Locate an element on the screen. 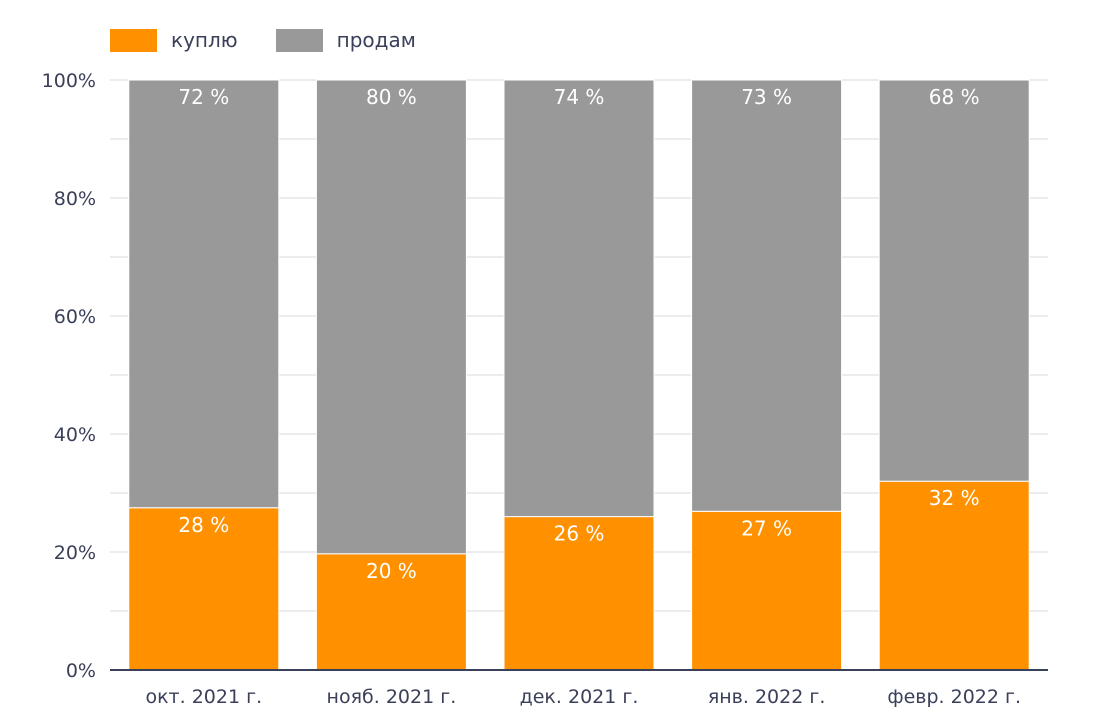 Image resolution: width=1110 pixels, height=728 pixels. legend-item-buy: куплю is located at coordinates (174, 40).